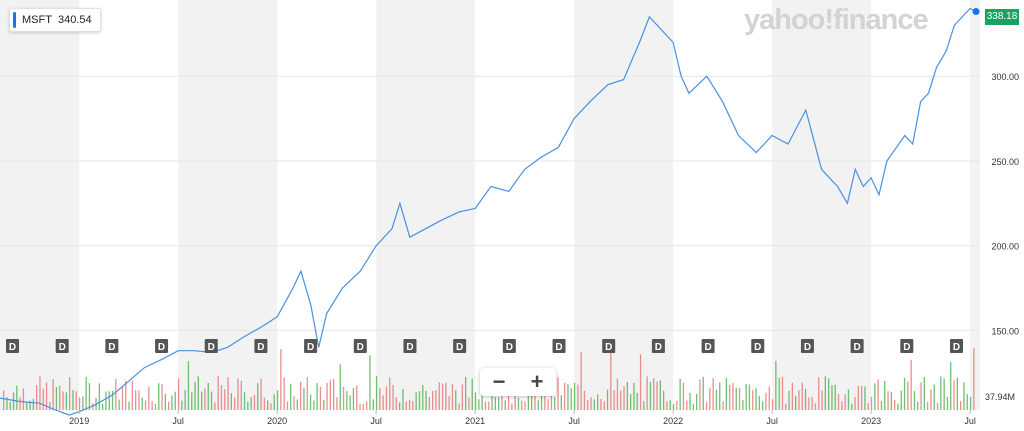 The image size is (1024, 431). I want to click on x-tick-label: 2023, so click(871, 421).